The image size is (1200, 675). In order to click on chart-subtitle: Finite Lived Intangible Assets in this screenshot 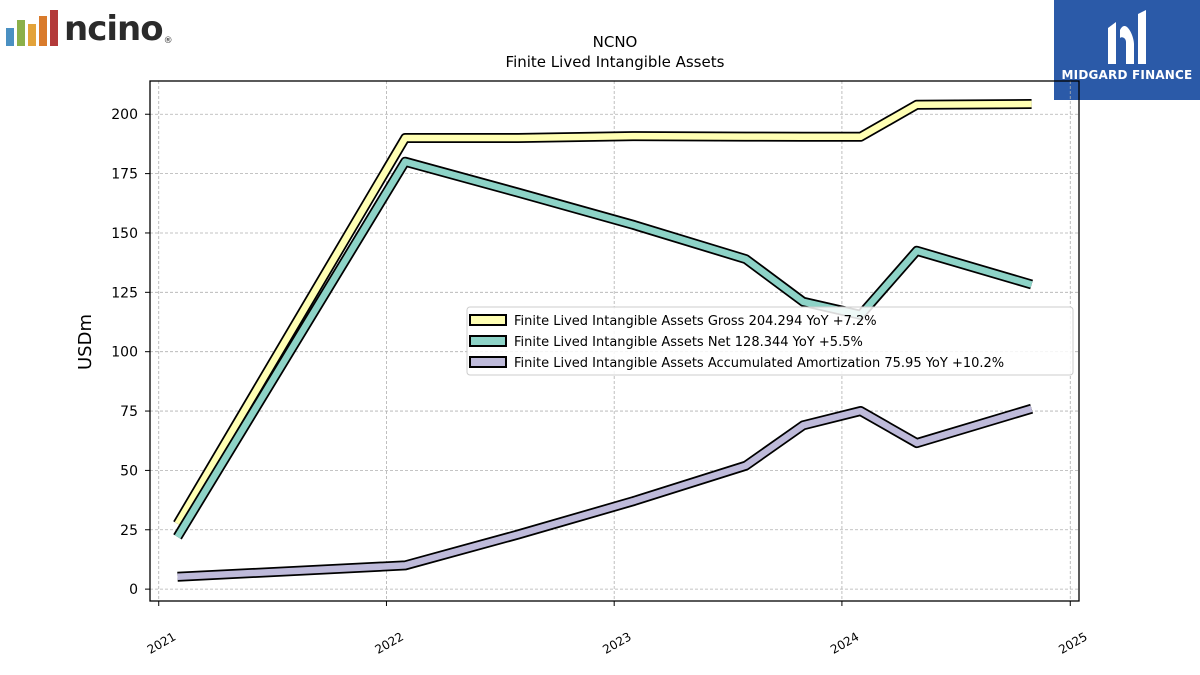, I will do `click(615, 62)`.